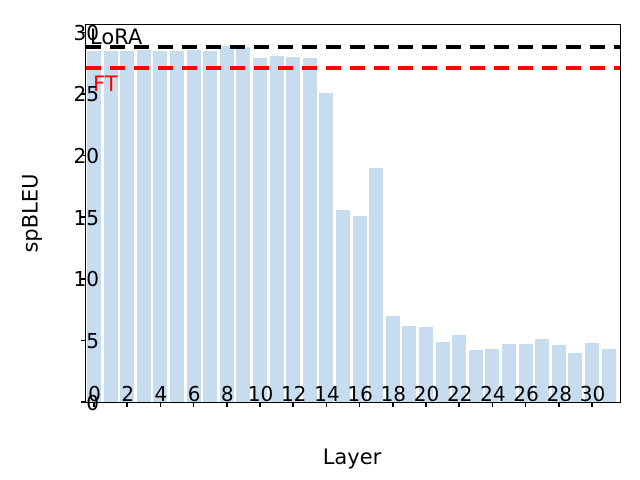  Describe the element at coordinates (30, 213) in the screenshot. I see `y-axis-label: spBLEU` at that location.